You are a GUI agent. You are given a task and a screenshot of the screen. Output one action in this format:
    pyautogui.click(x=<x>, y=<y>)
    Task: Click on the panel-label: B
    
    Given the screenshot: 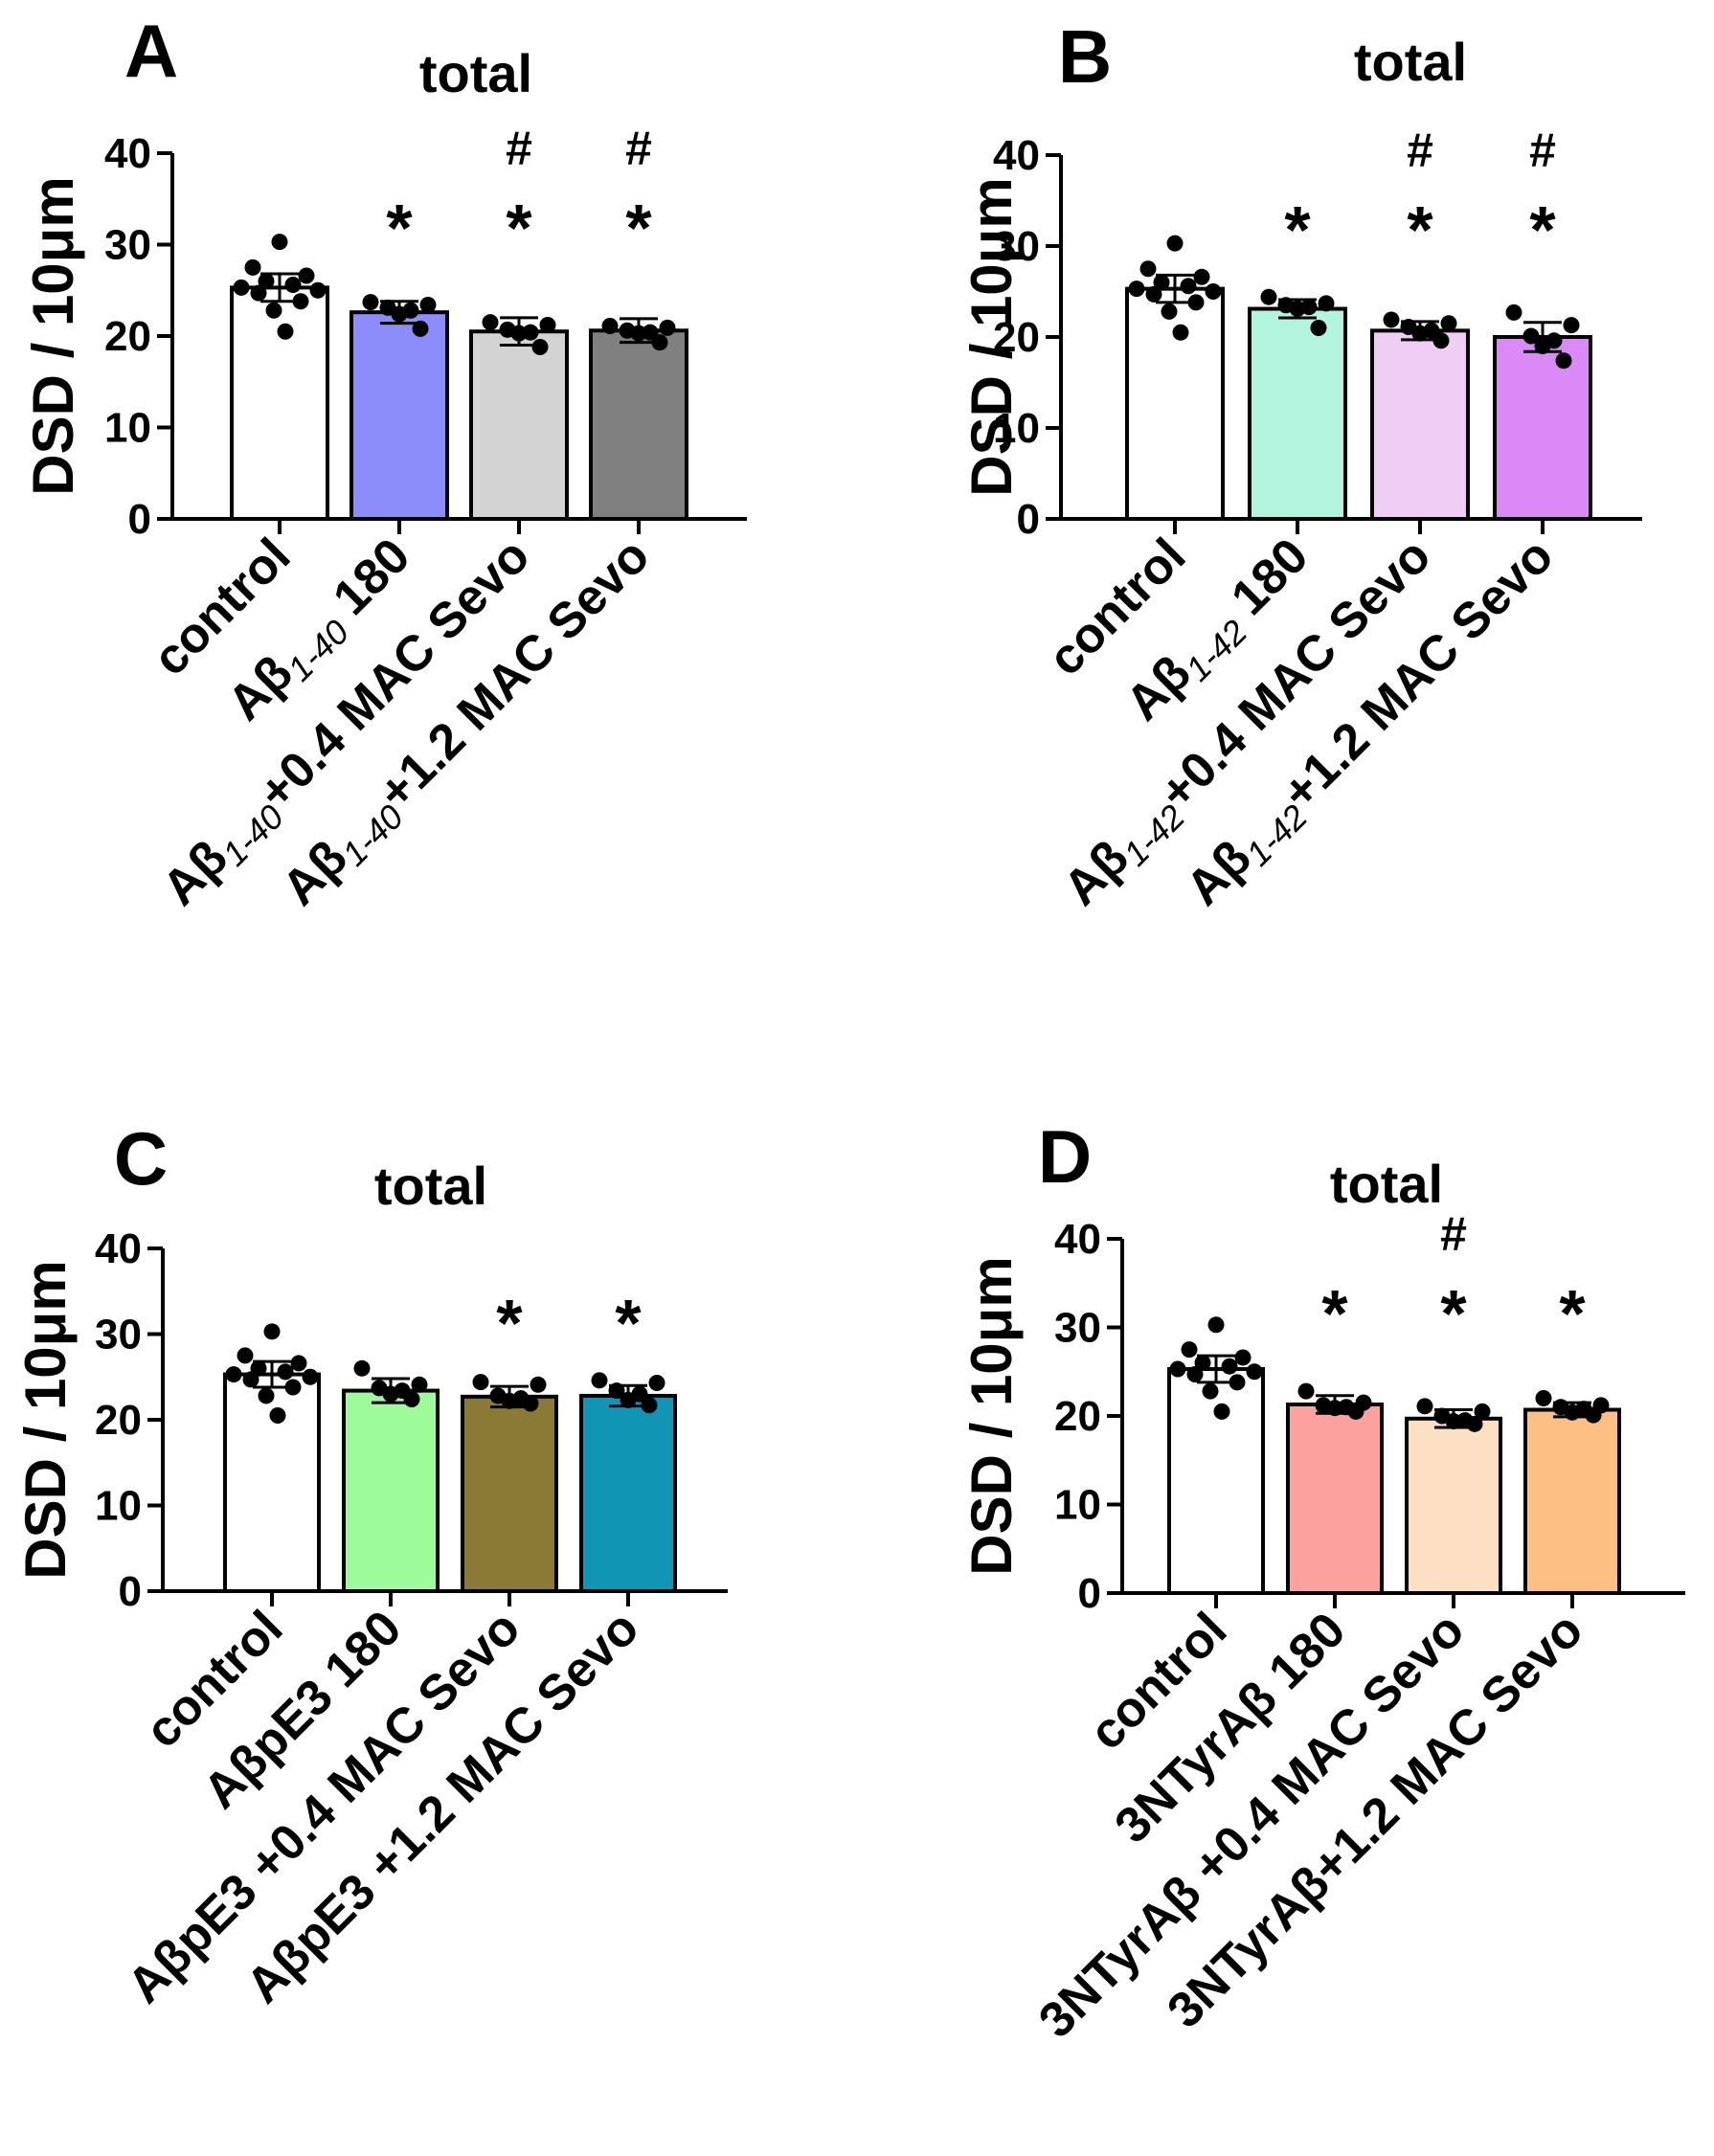 What is the action you would take?
    pyautogui.click(x=1085, y=57)
    